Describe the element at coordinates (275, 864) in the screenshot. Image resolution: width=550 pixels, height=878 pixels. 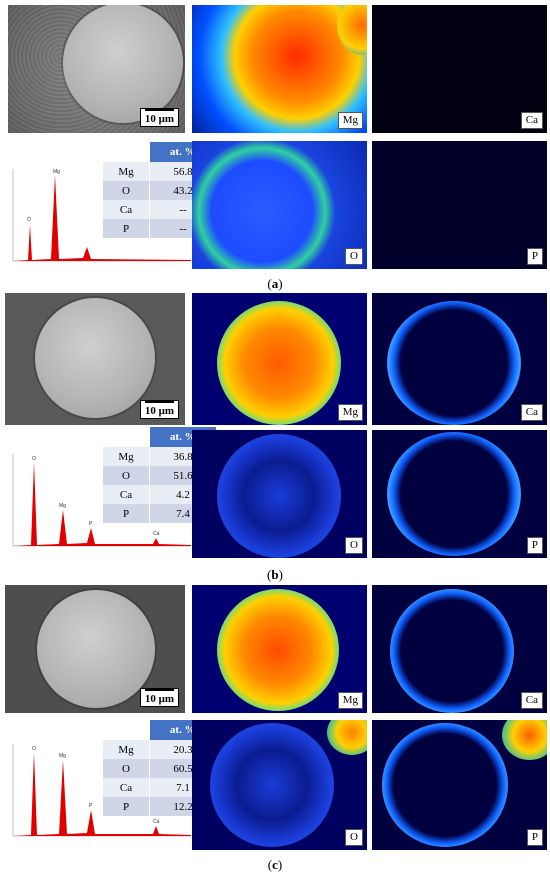
I see `caption-c: (c)` at that location.